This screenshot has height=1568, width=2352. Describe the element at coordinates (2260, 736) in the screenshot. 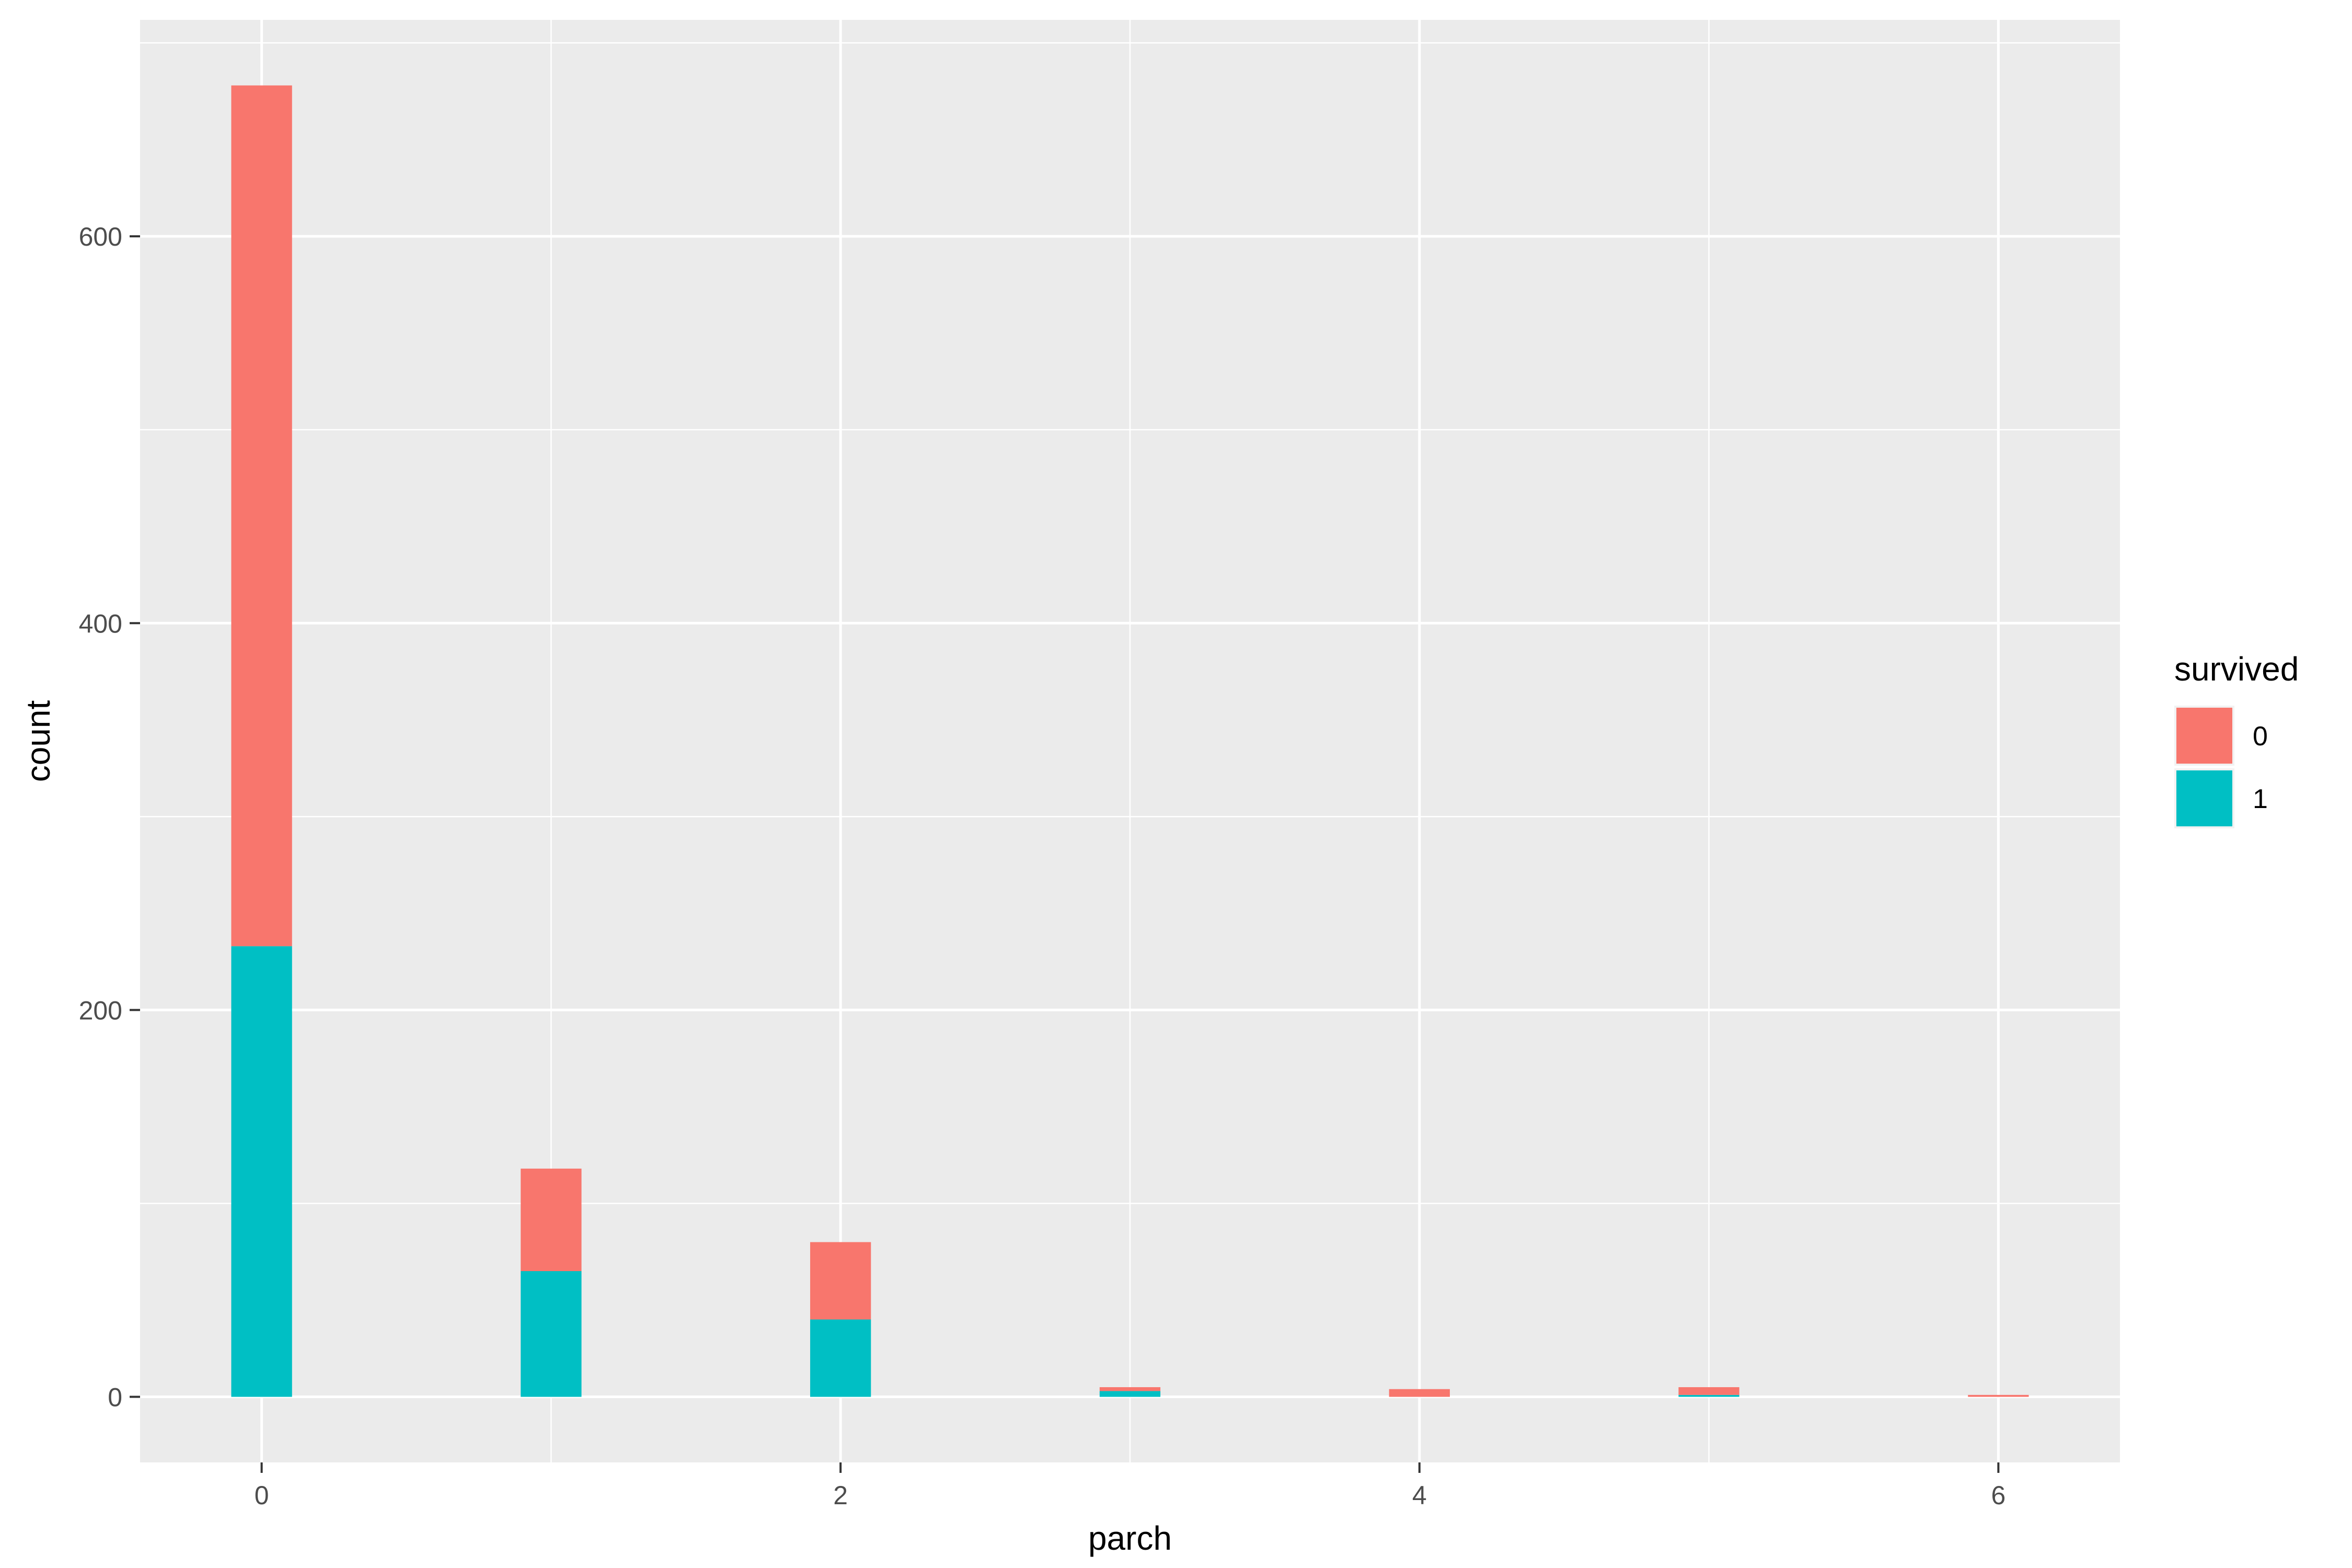

I see `legend-label-0: 0` at that location.